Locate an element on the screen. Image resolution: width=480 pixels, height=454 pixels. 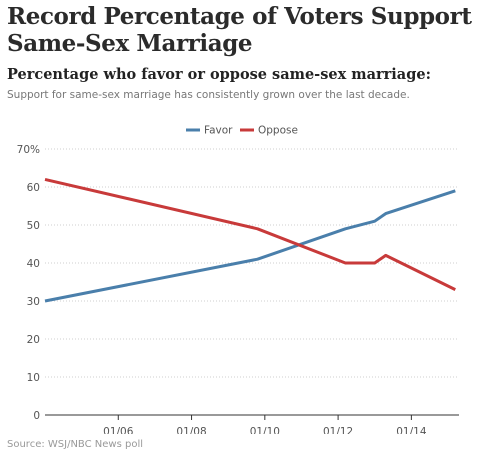
x-tick-label: 01/14 is located at coordinates (411, 430).